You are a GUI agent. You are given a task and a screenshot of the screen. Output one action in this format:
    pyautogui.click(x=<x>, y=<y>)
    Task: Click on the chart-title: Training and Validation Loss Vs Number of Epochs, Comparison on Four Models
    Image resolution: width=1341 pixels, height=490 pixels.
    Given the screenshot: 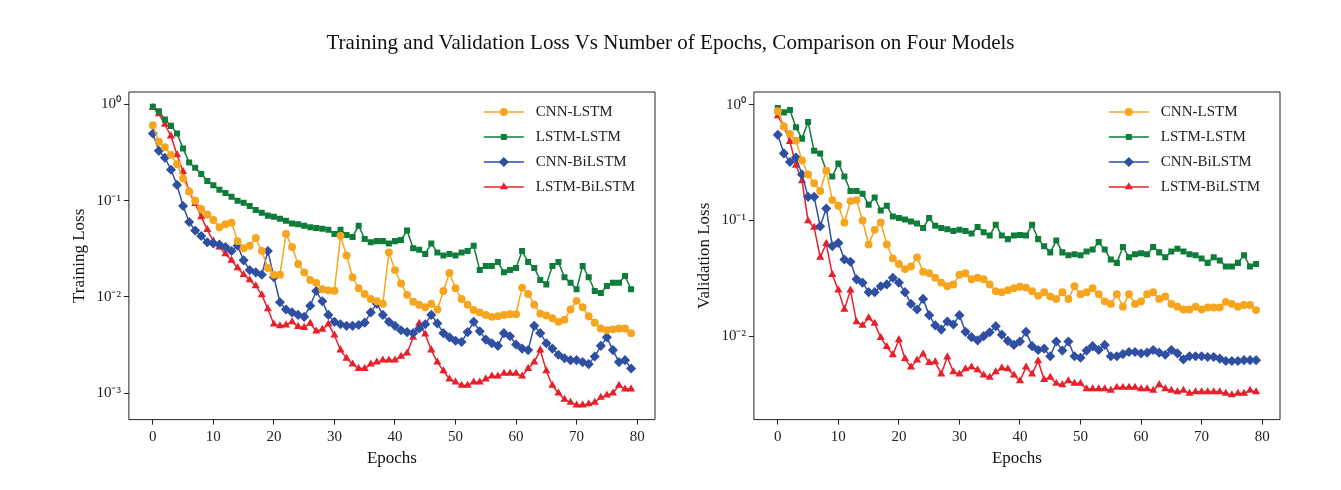 What is the action you would take?
    pyautogui.click(x=670, y=42)
    